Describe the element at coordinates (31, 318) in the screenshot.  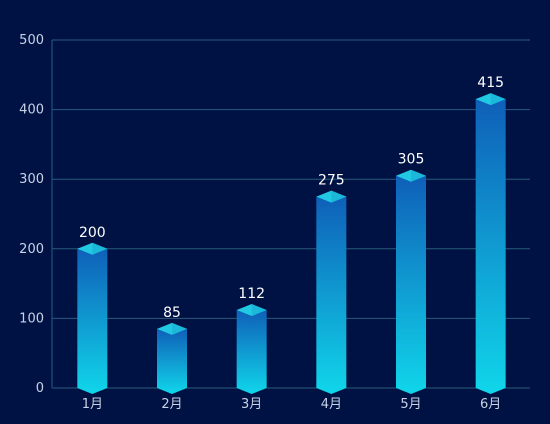
I see `y-tick-label: 100` at that location.